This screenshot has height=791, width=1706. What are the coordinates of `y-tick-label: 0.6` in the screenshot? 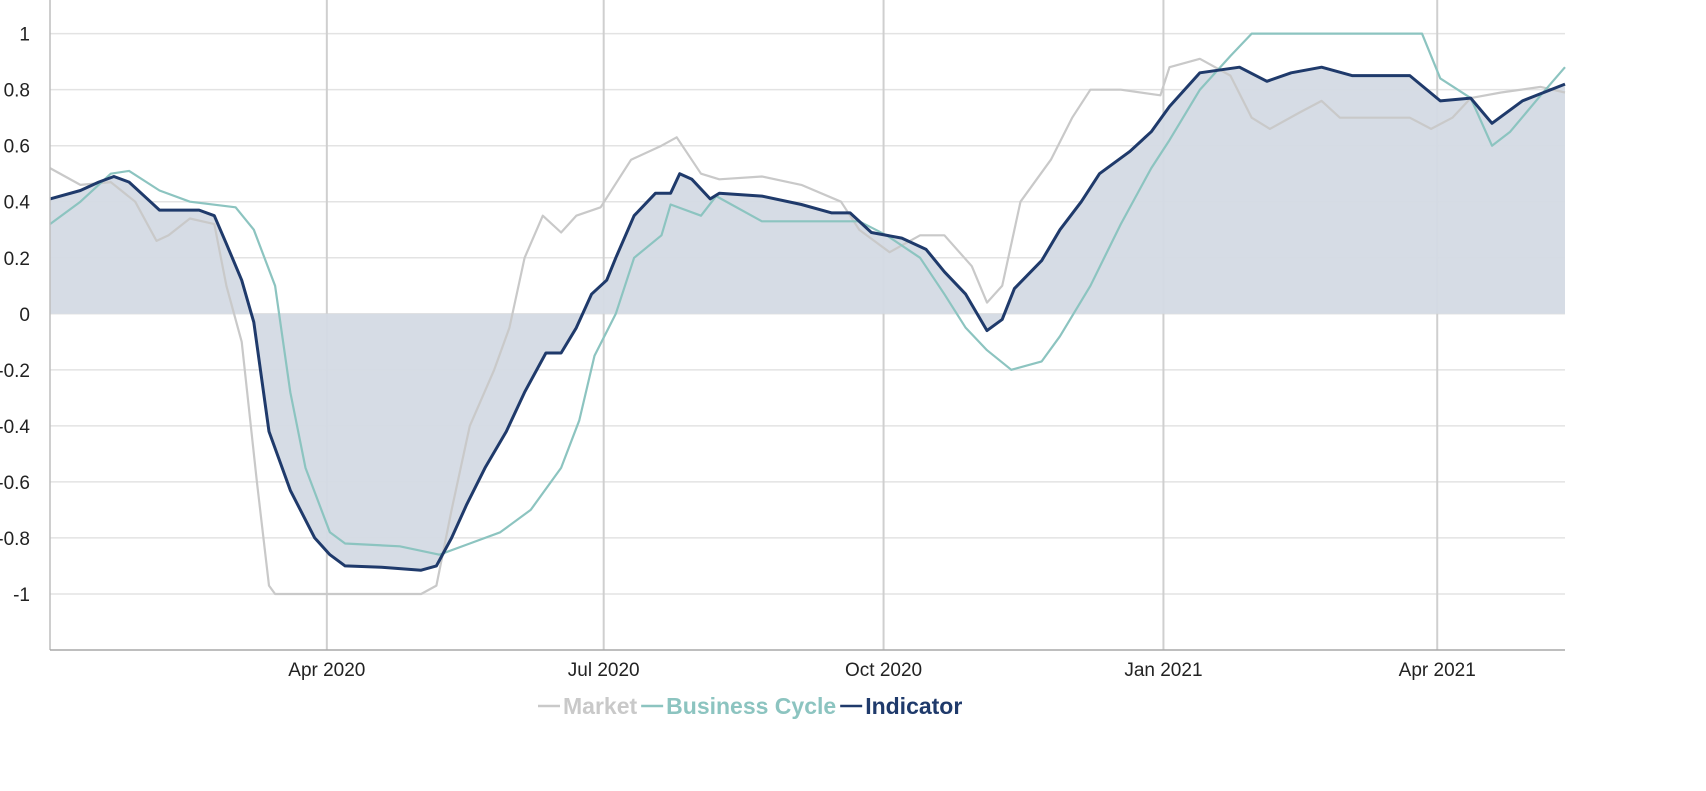 It's located at (17, 147).